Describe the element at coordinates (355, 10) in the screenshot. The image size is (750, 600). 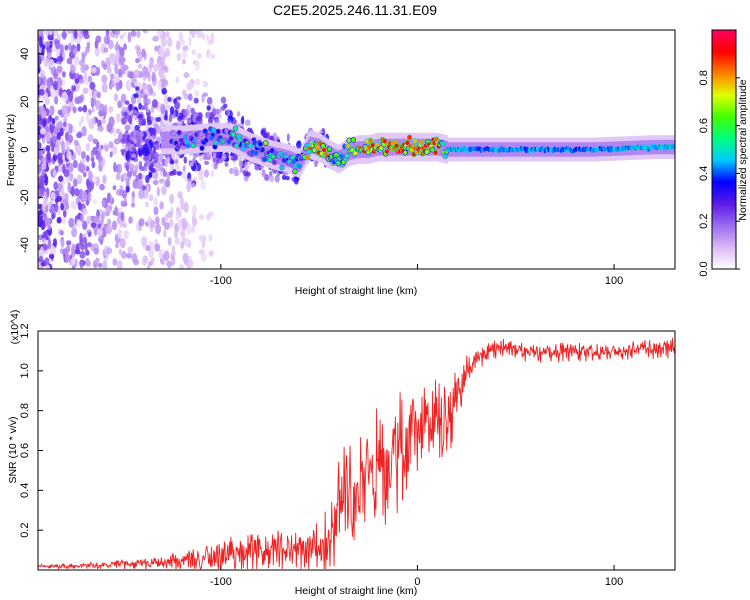
I see `figure-title: C2E5.2025.246.11.31.E09` at that location.